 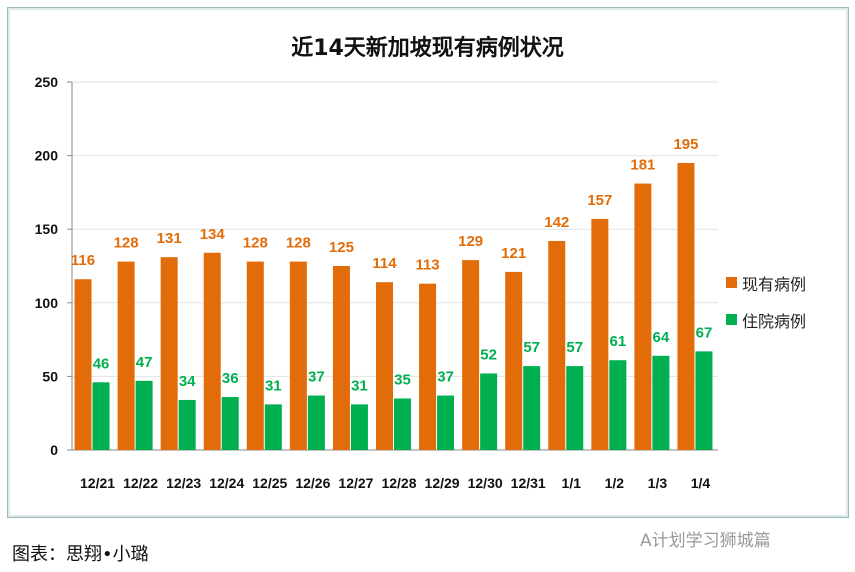 I want to click on data-label: 131, so click(x=169, y=238).